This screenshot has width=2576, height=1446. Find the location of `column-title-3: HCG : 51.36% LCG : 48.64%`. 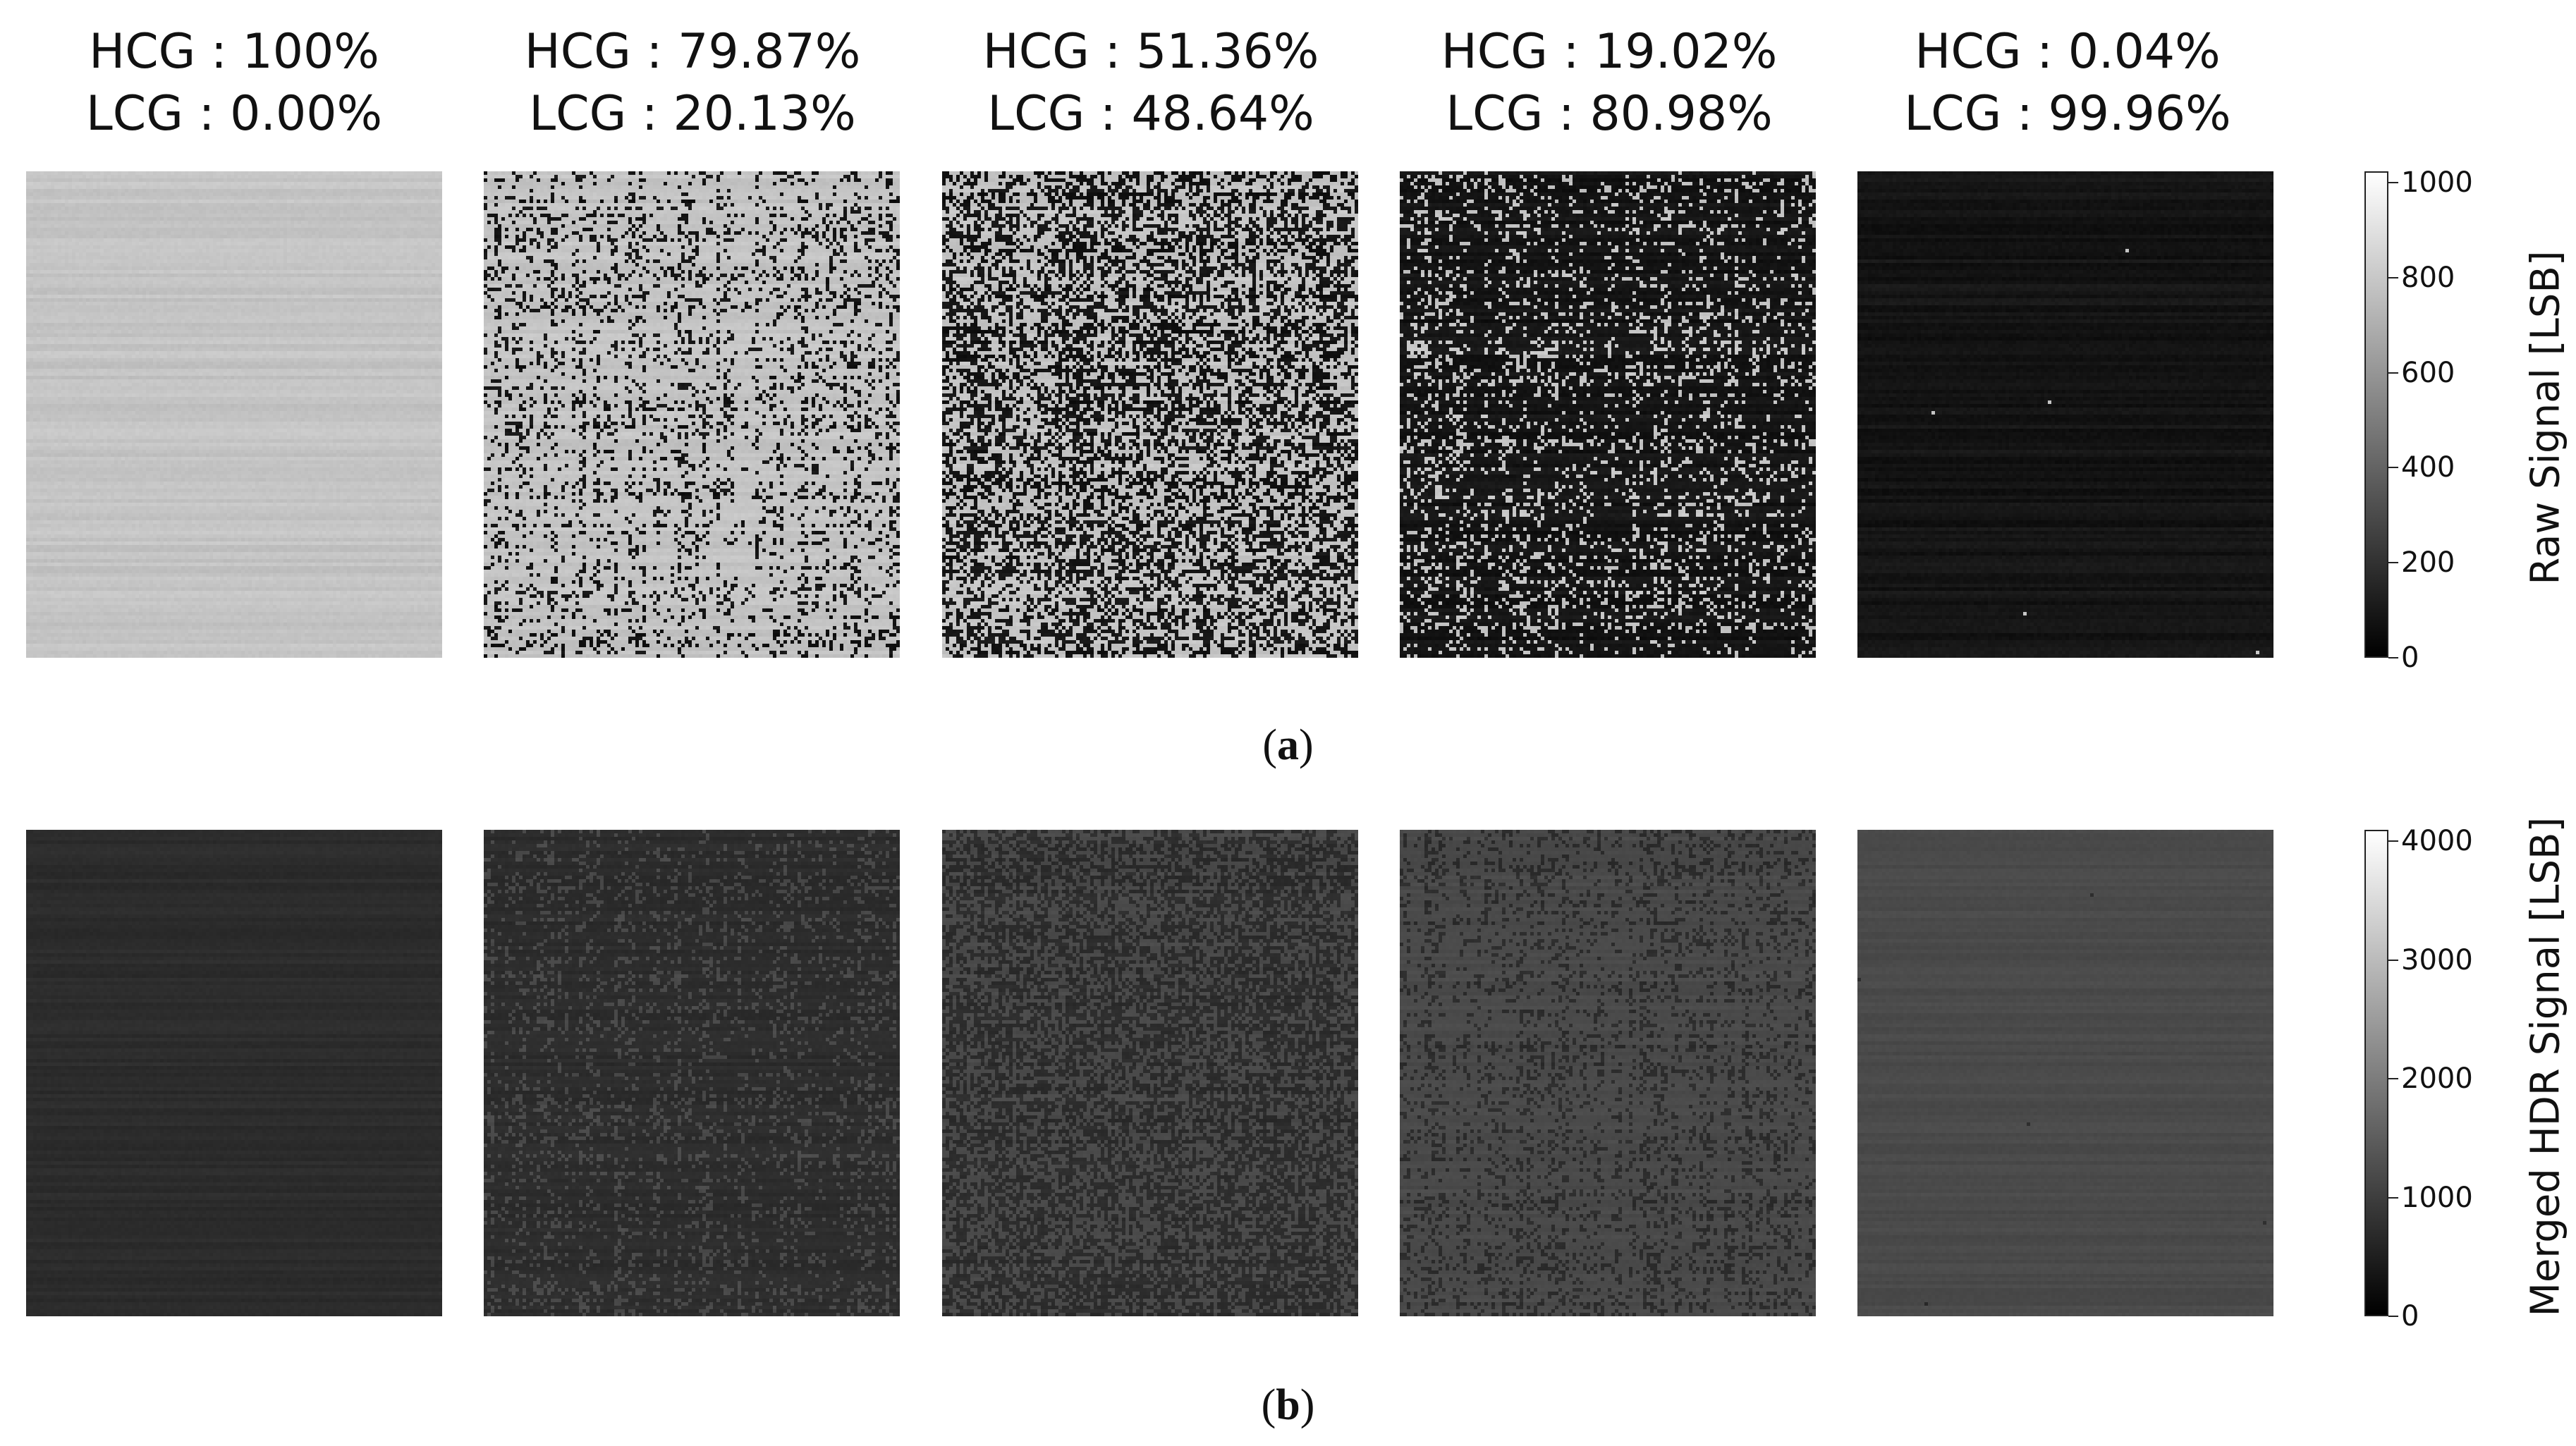

column-title-3: HCG : 51.36% LCG : 48.64% is located at coordinates (1151, 83).